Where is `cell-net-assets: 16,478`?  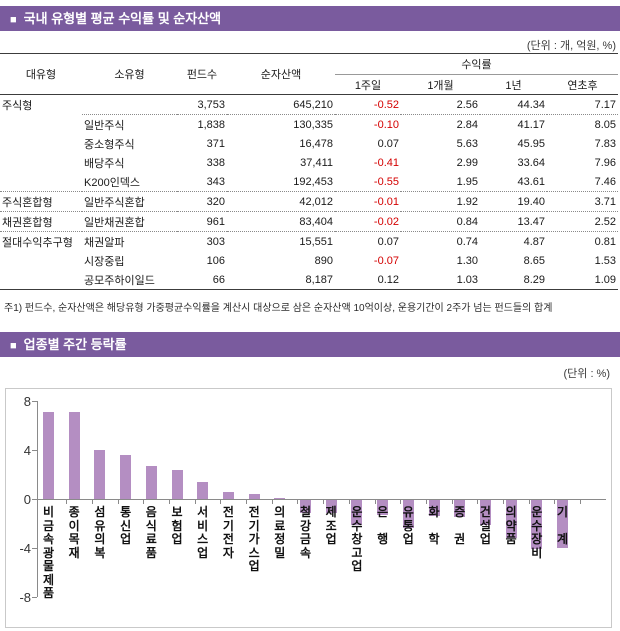 cell-net-assets: 16,478 is located at coordinates (316, 143).